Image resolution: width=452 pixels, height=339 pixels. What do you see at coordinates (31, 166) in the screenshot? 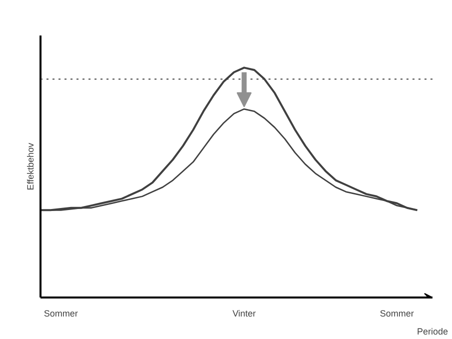
I see `y-axis-title: Effektbehov` at bounding box center [31, 166].